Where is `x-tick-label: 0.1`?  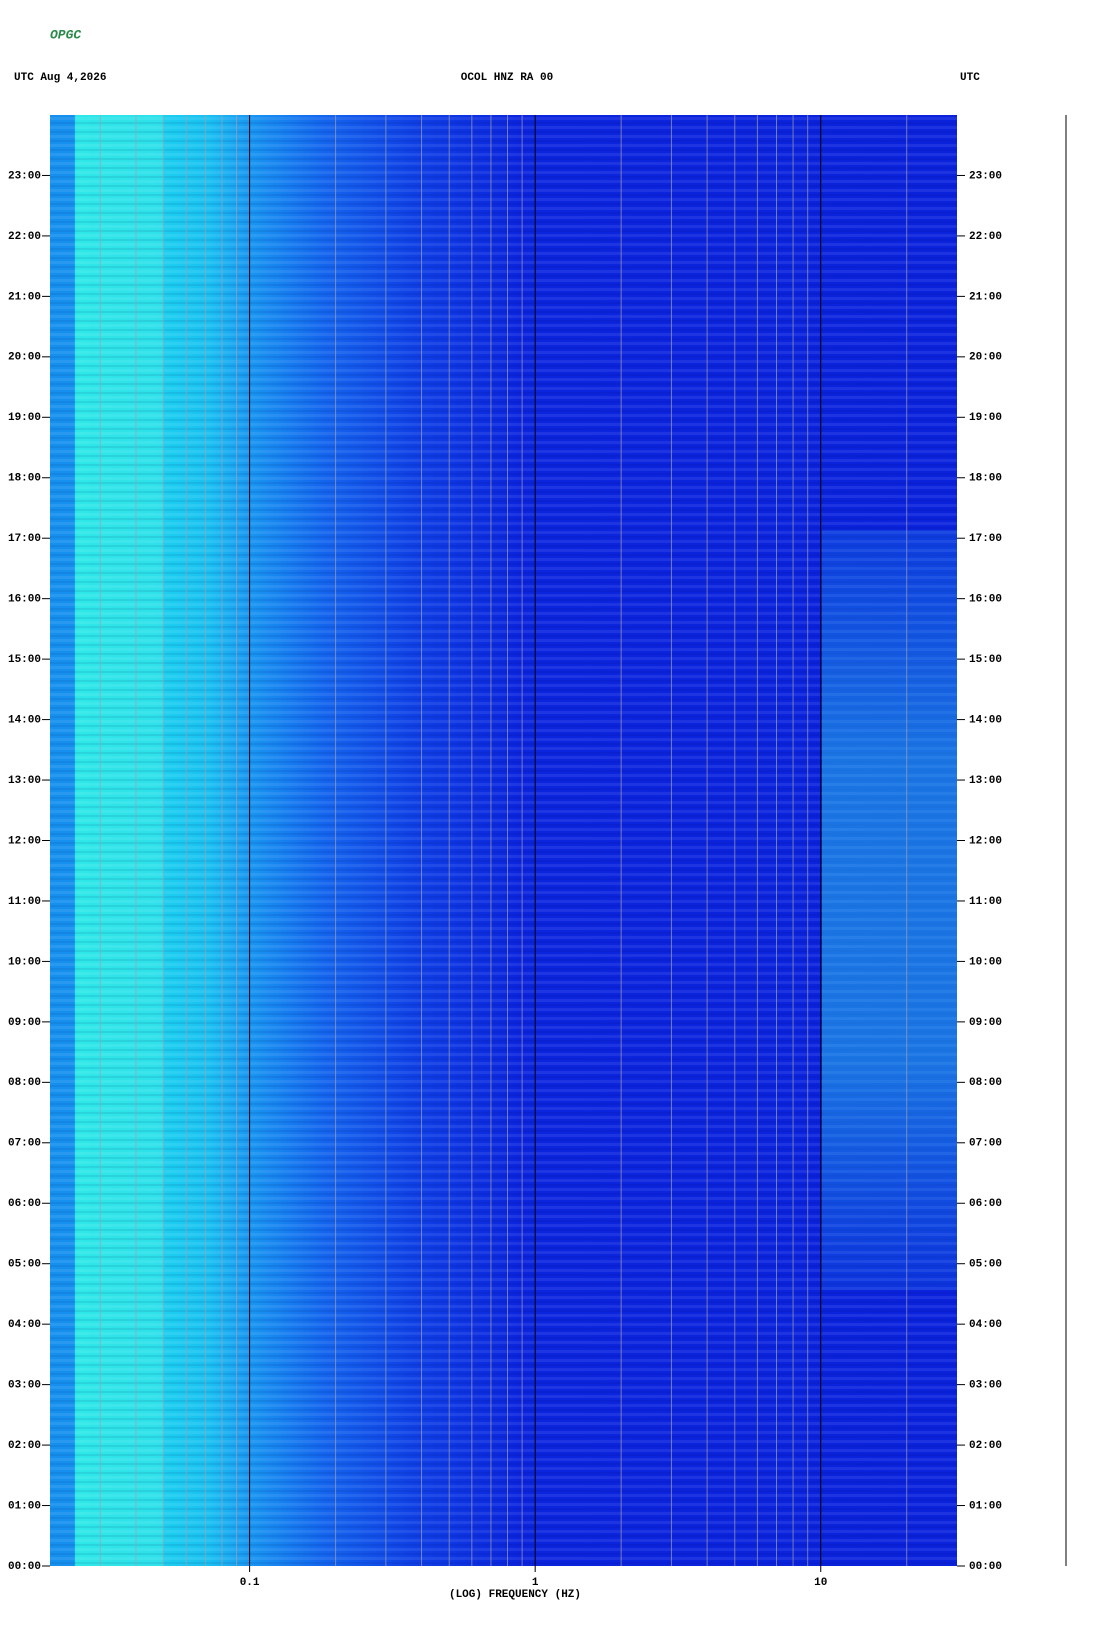
x-tick-label: 0.1 is located at coordinates (250, 1583).